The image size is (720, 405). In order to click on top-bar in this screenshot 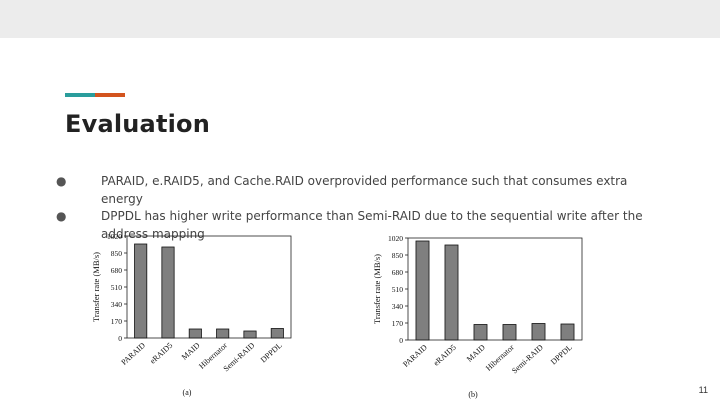, I will do `click(360, 19)`.